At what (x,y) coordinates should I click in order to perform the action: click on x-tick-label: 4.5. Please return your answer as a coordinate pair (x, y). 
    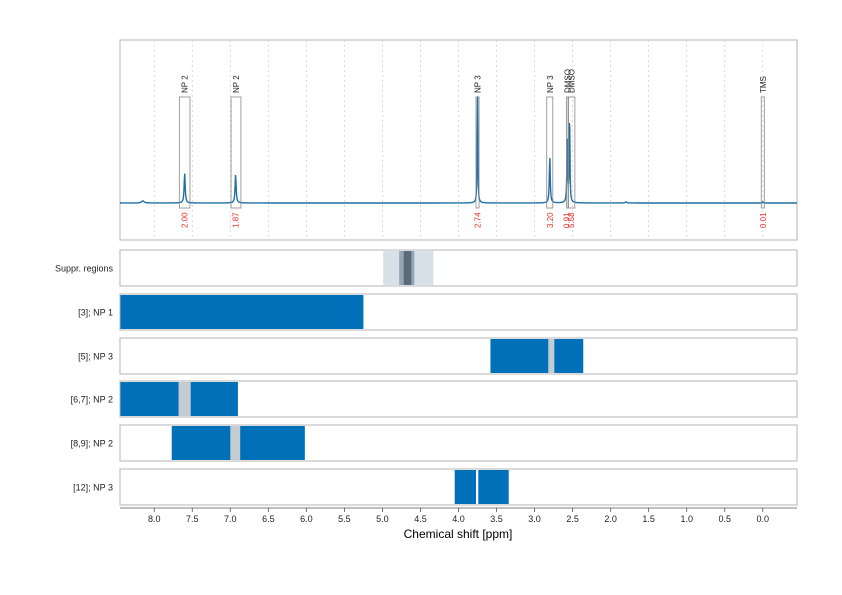
    Looking at the image, I should click on (420, 519).